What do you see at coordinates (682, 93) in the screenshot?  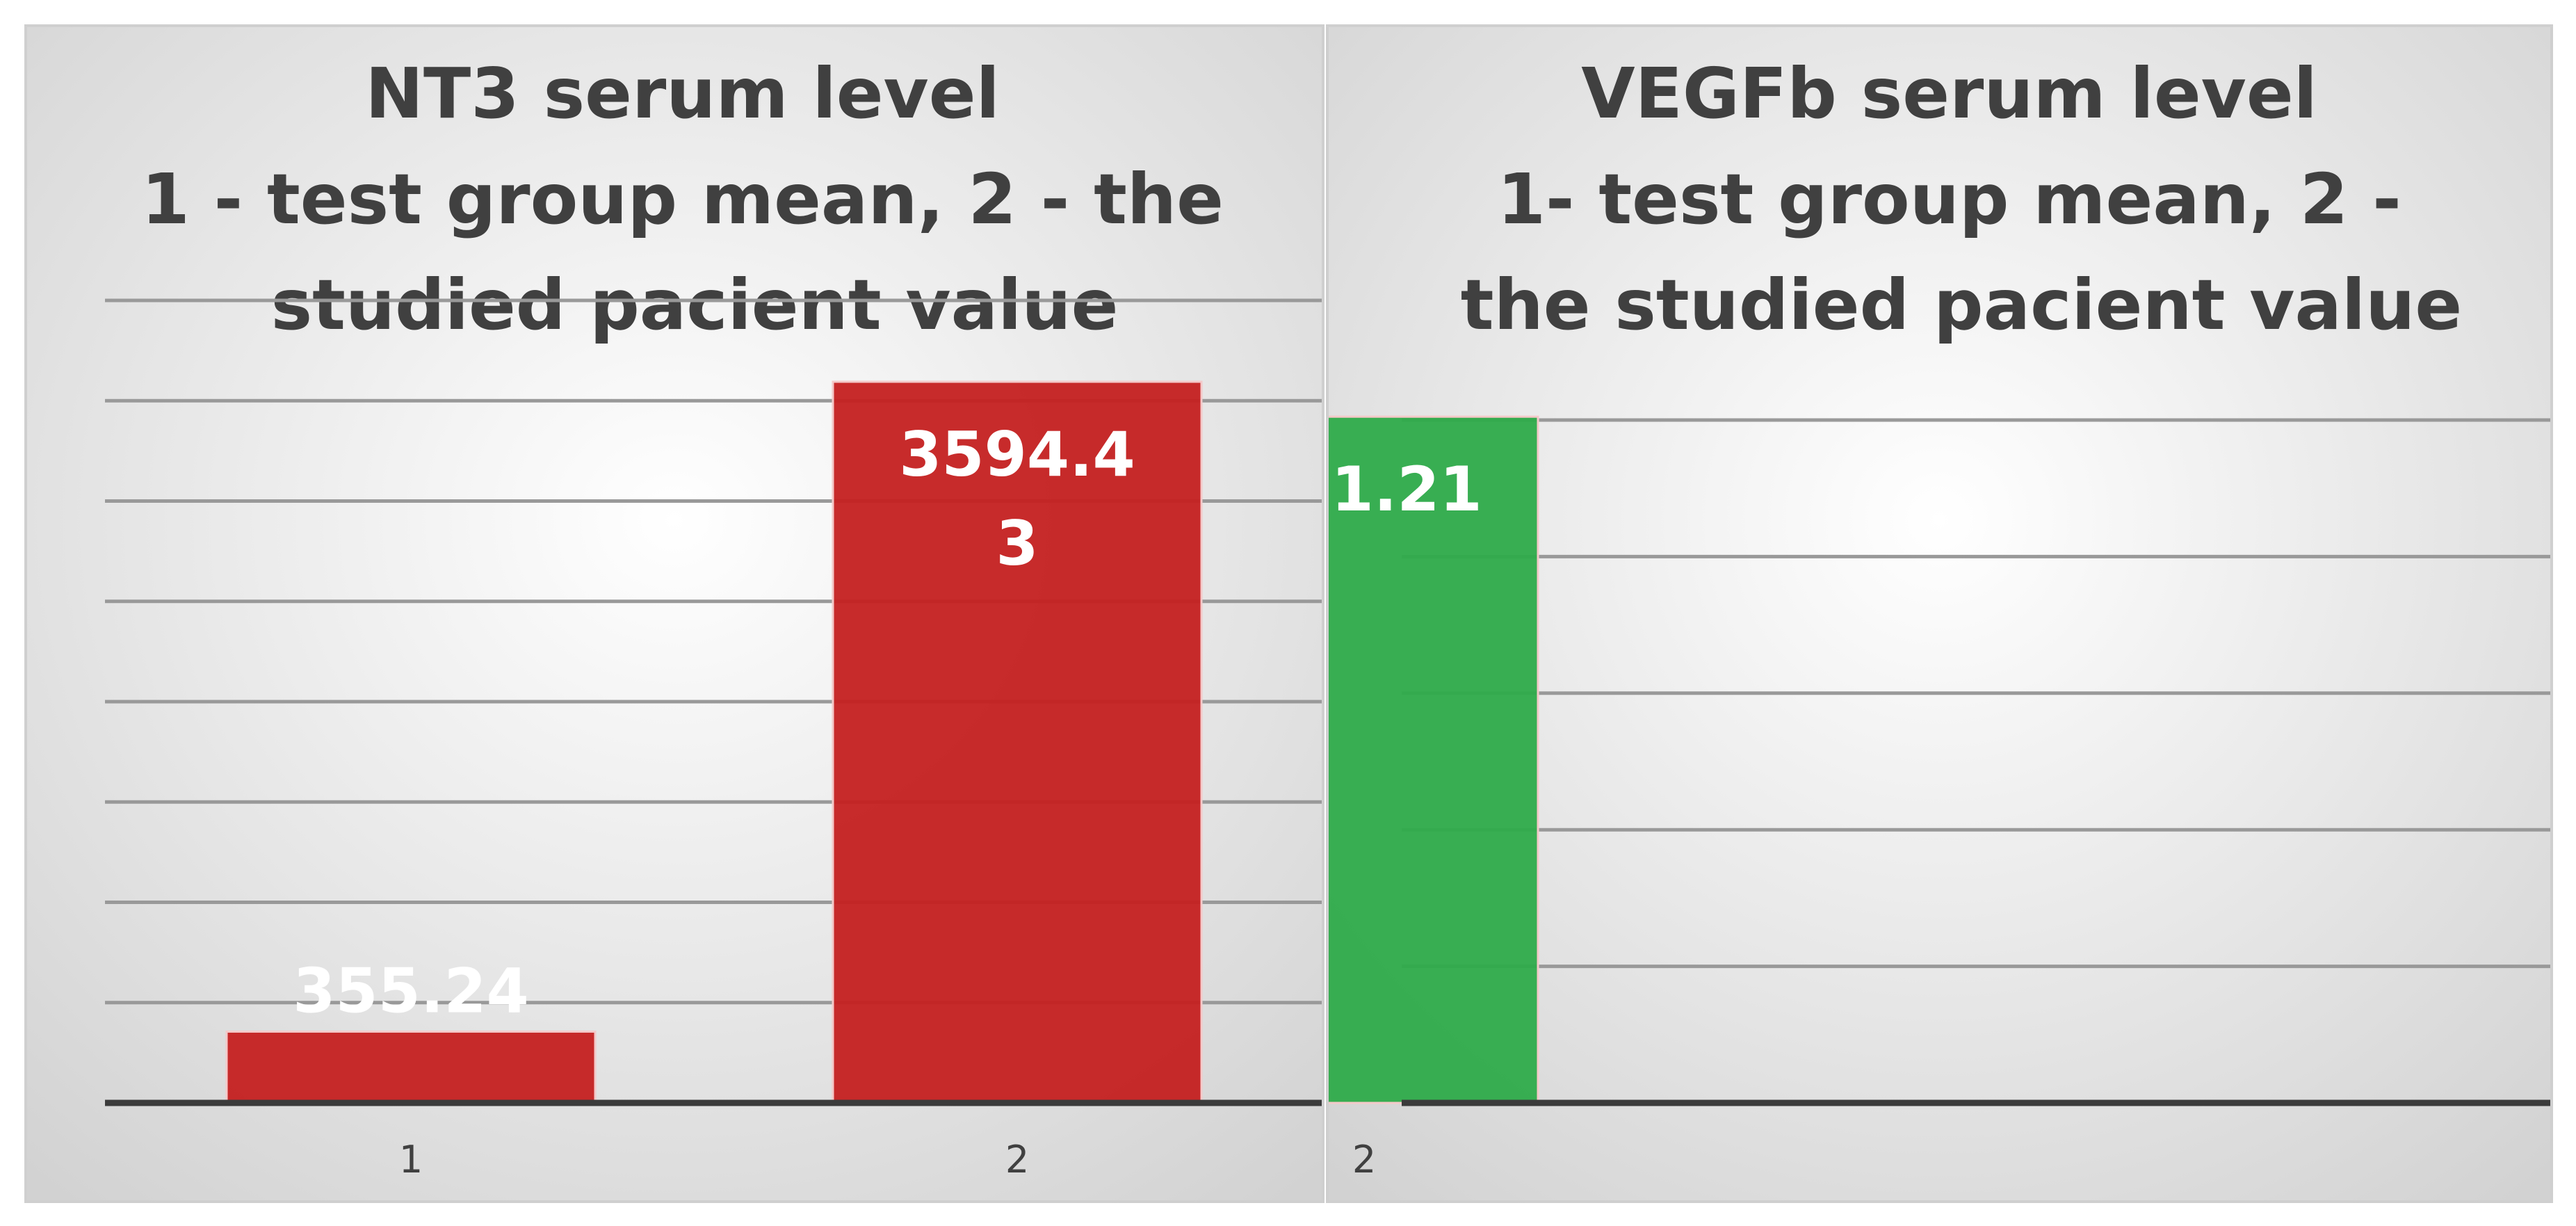 I see `chart-title-line-1: NT3 serum level` at bounding box center [682, 93].